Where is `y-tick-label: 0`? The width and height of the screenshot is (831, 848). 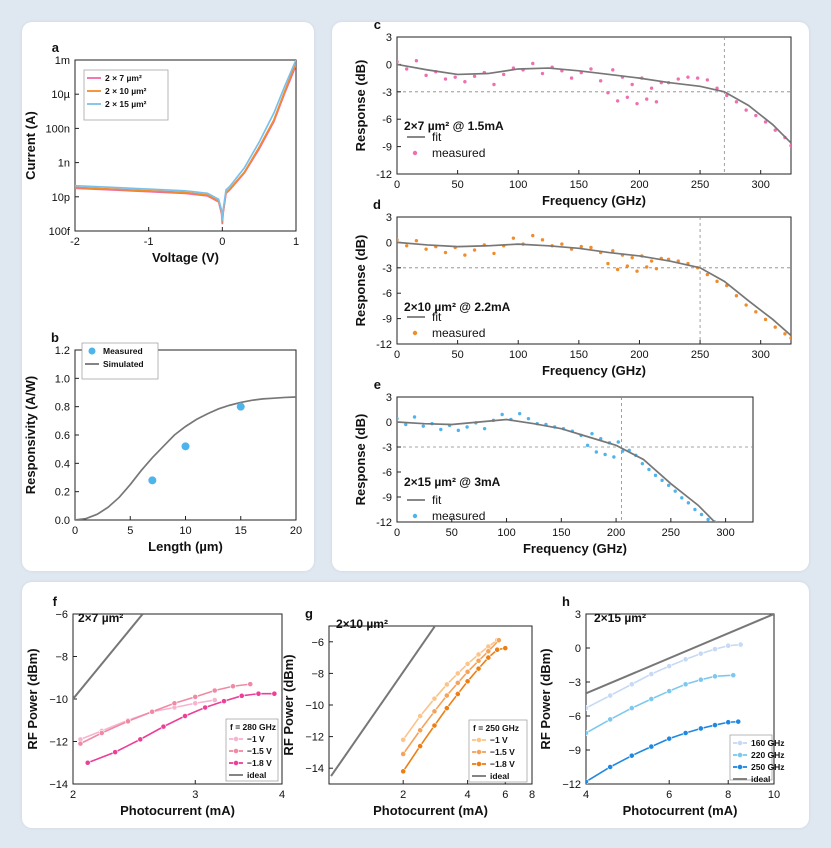 y-tick-label: 0 is located at coordinates (389, 423).